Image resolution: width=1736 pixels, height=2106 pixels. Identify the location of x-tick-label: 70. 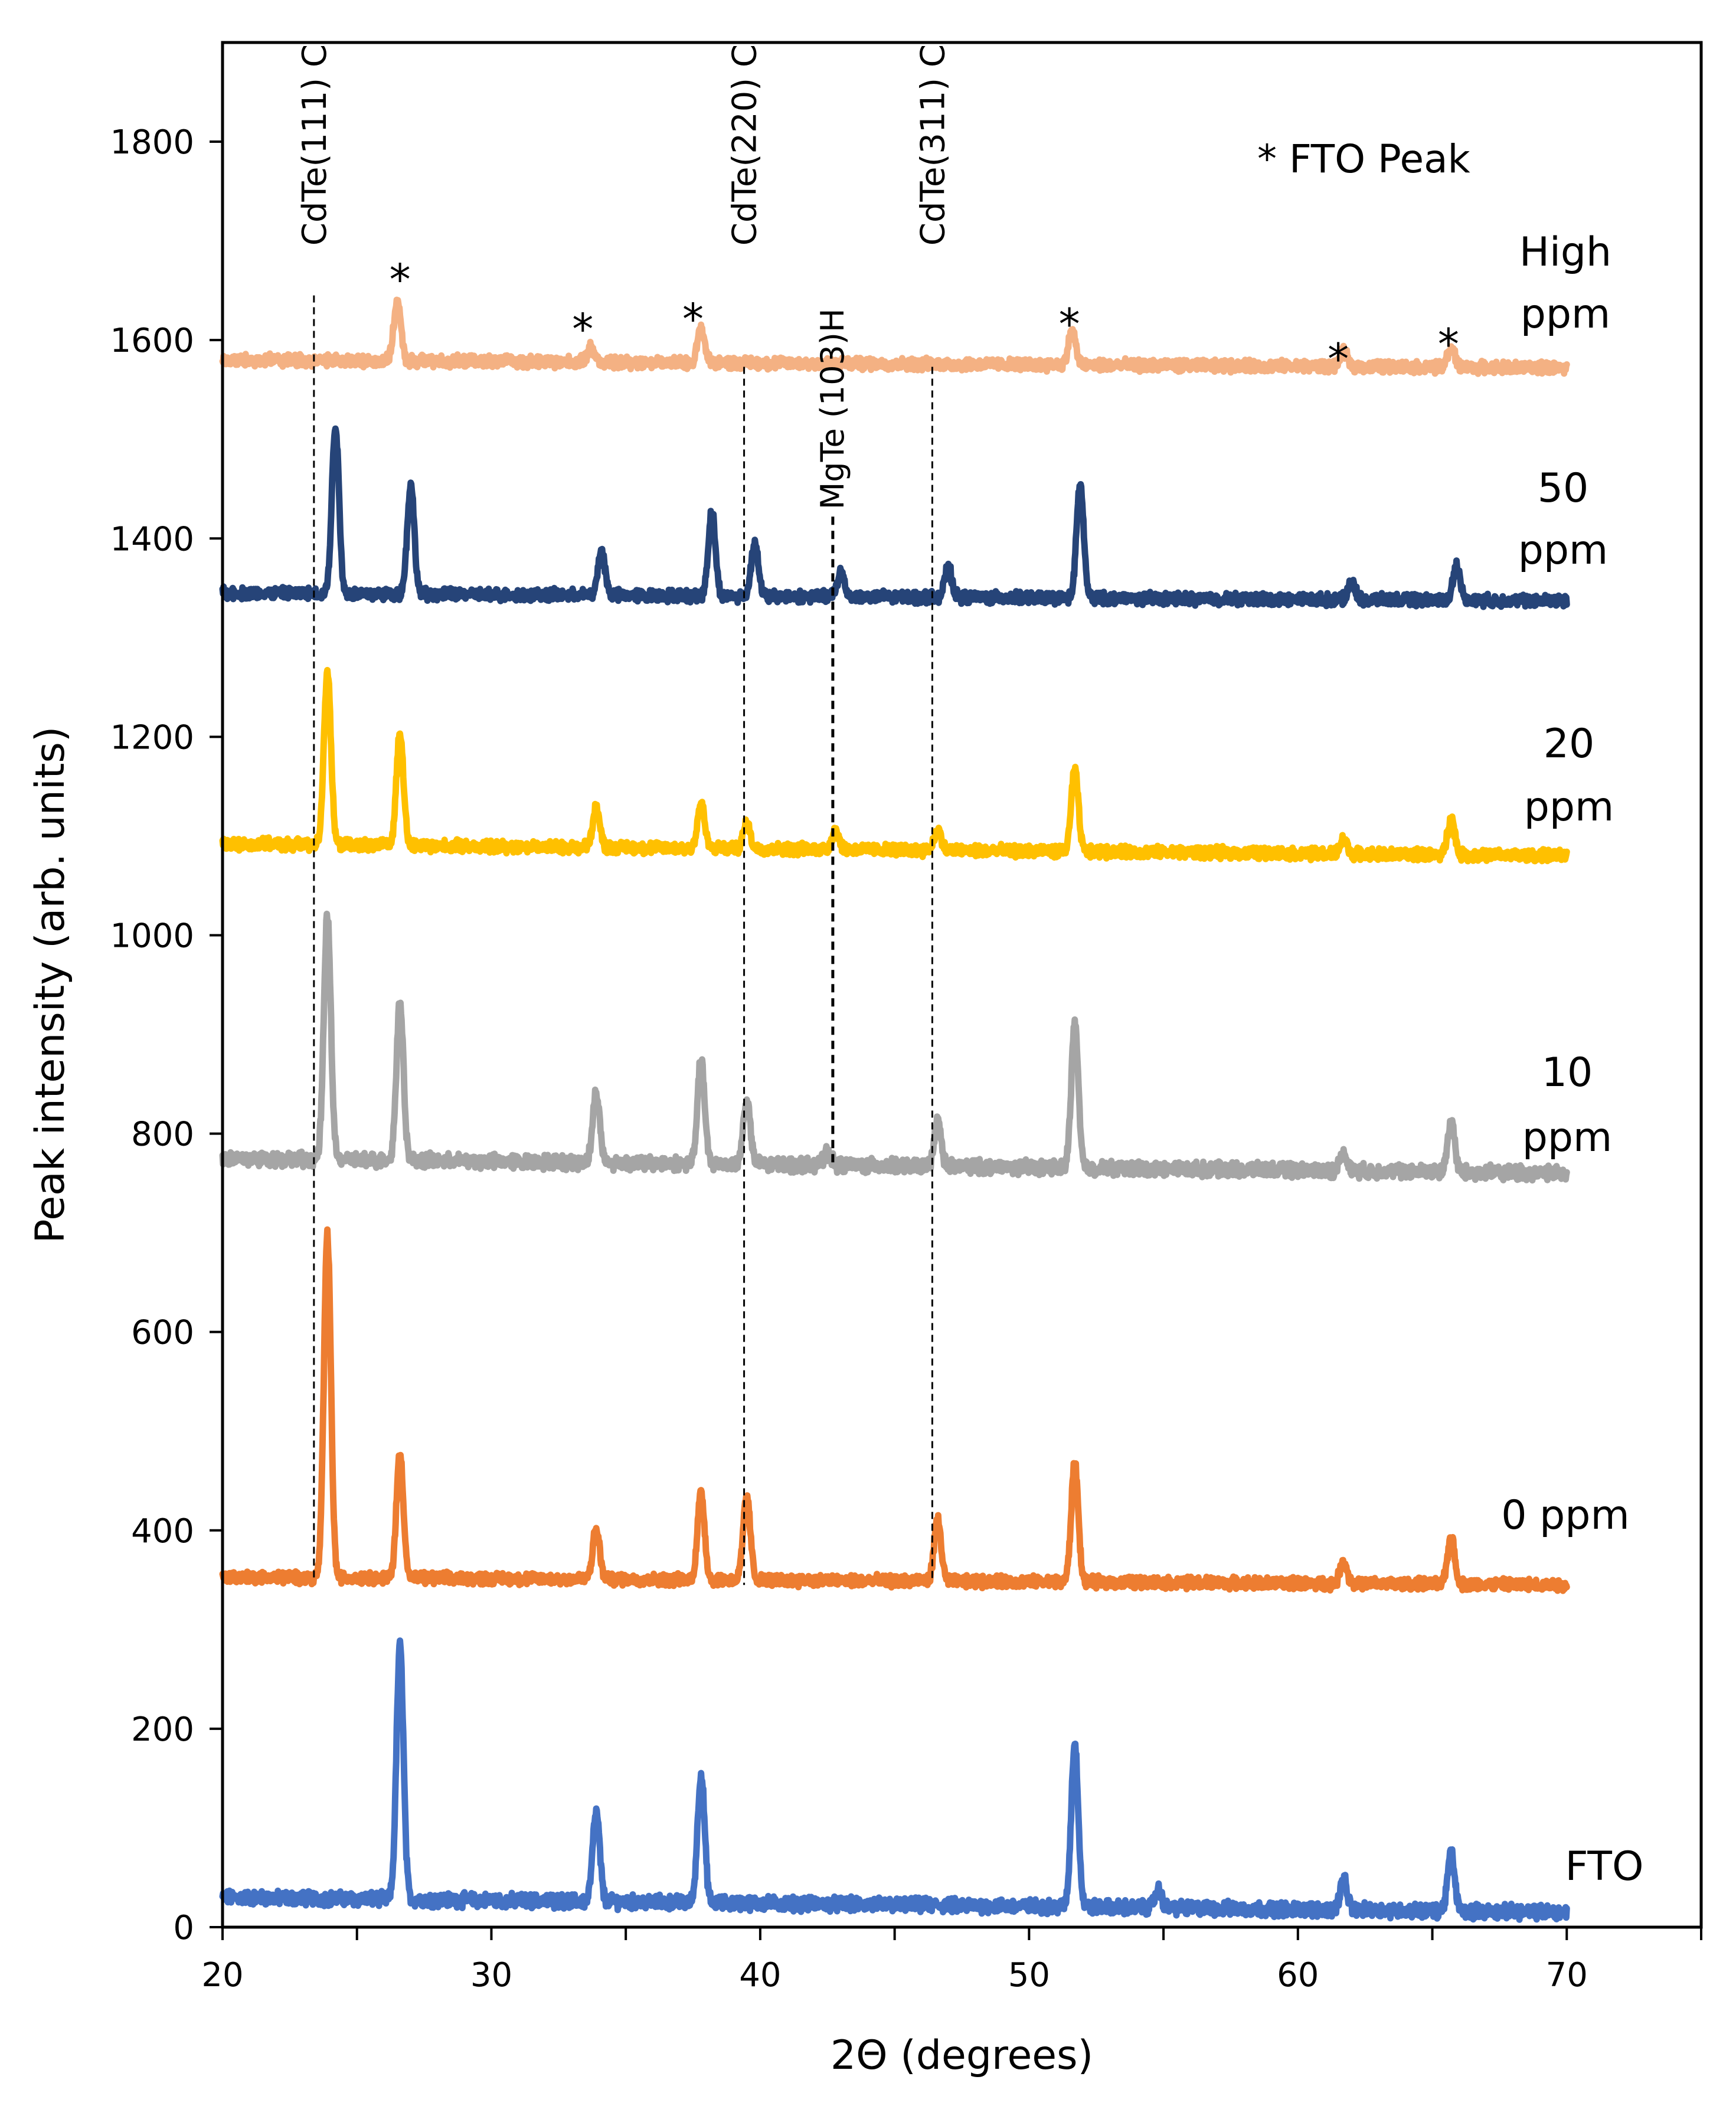
(1567, 1975).